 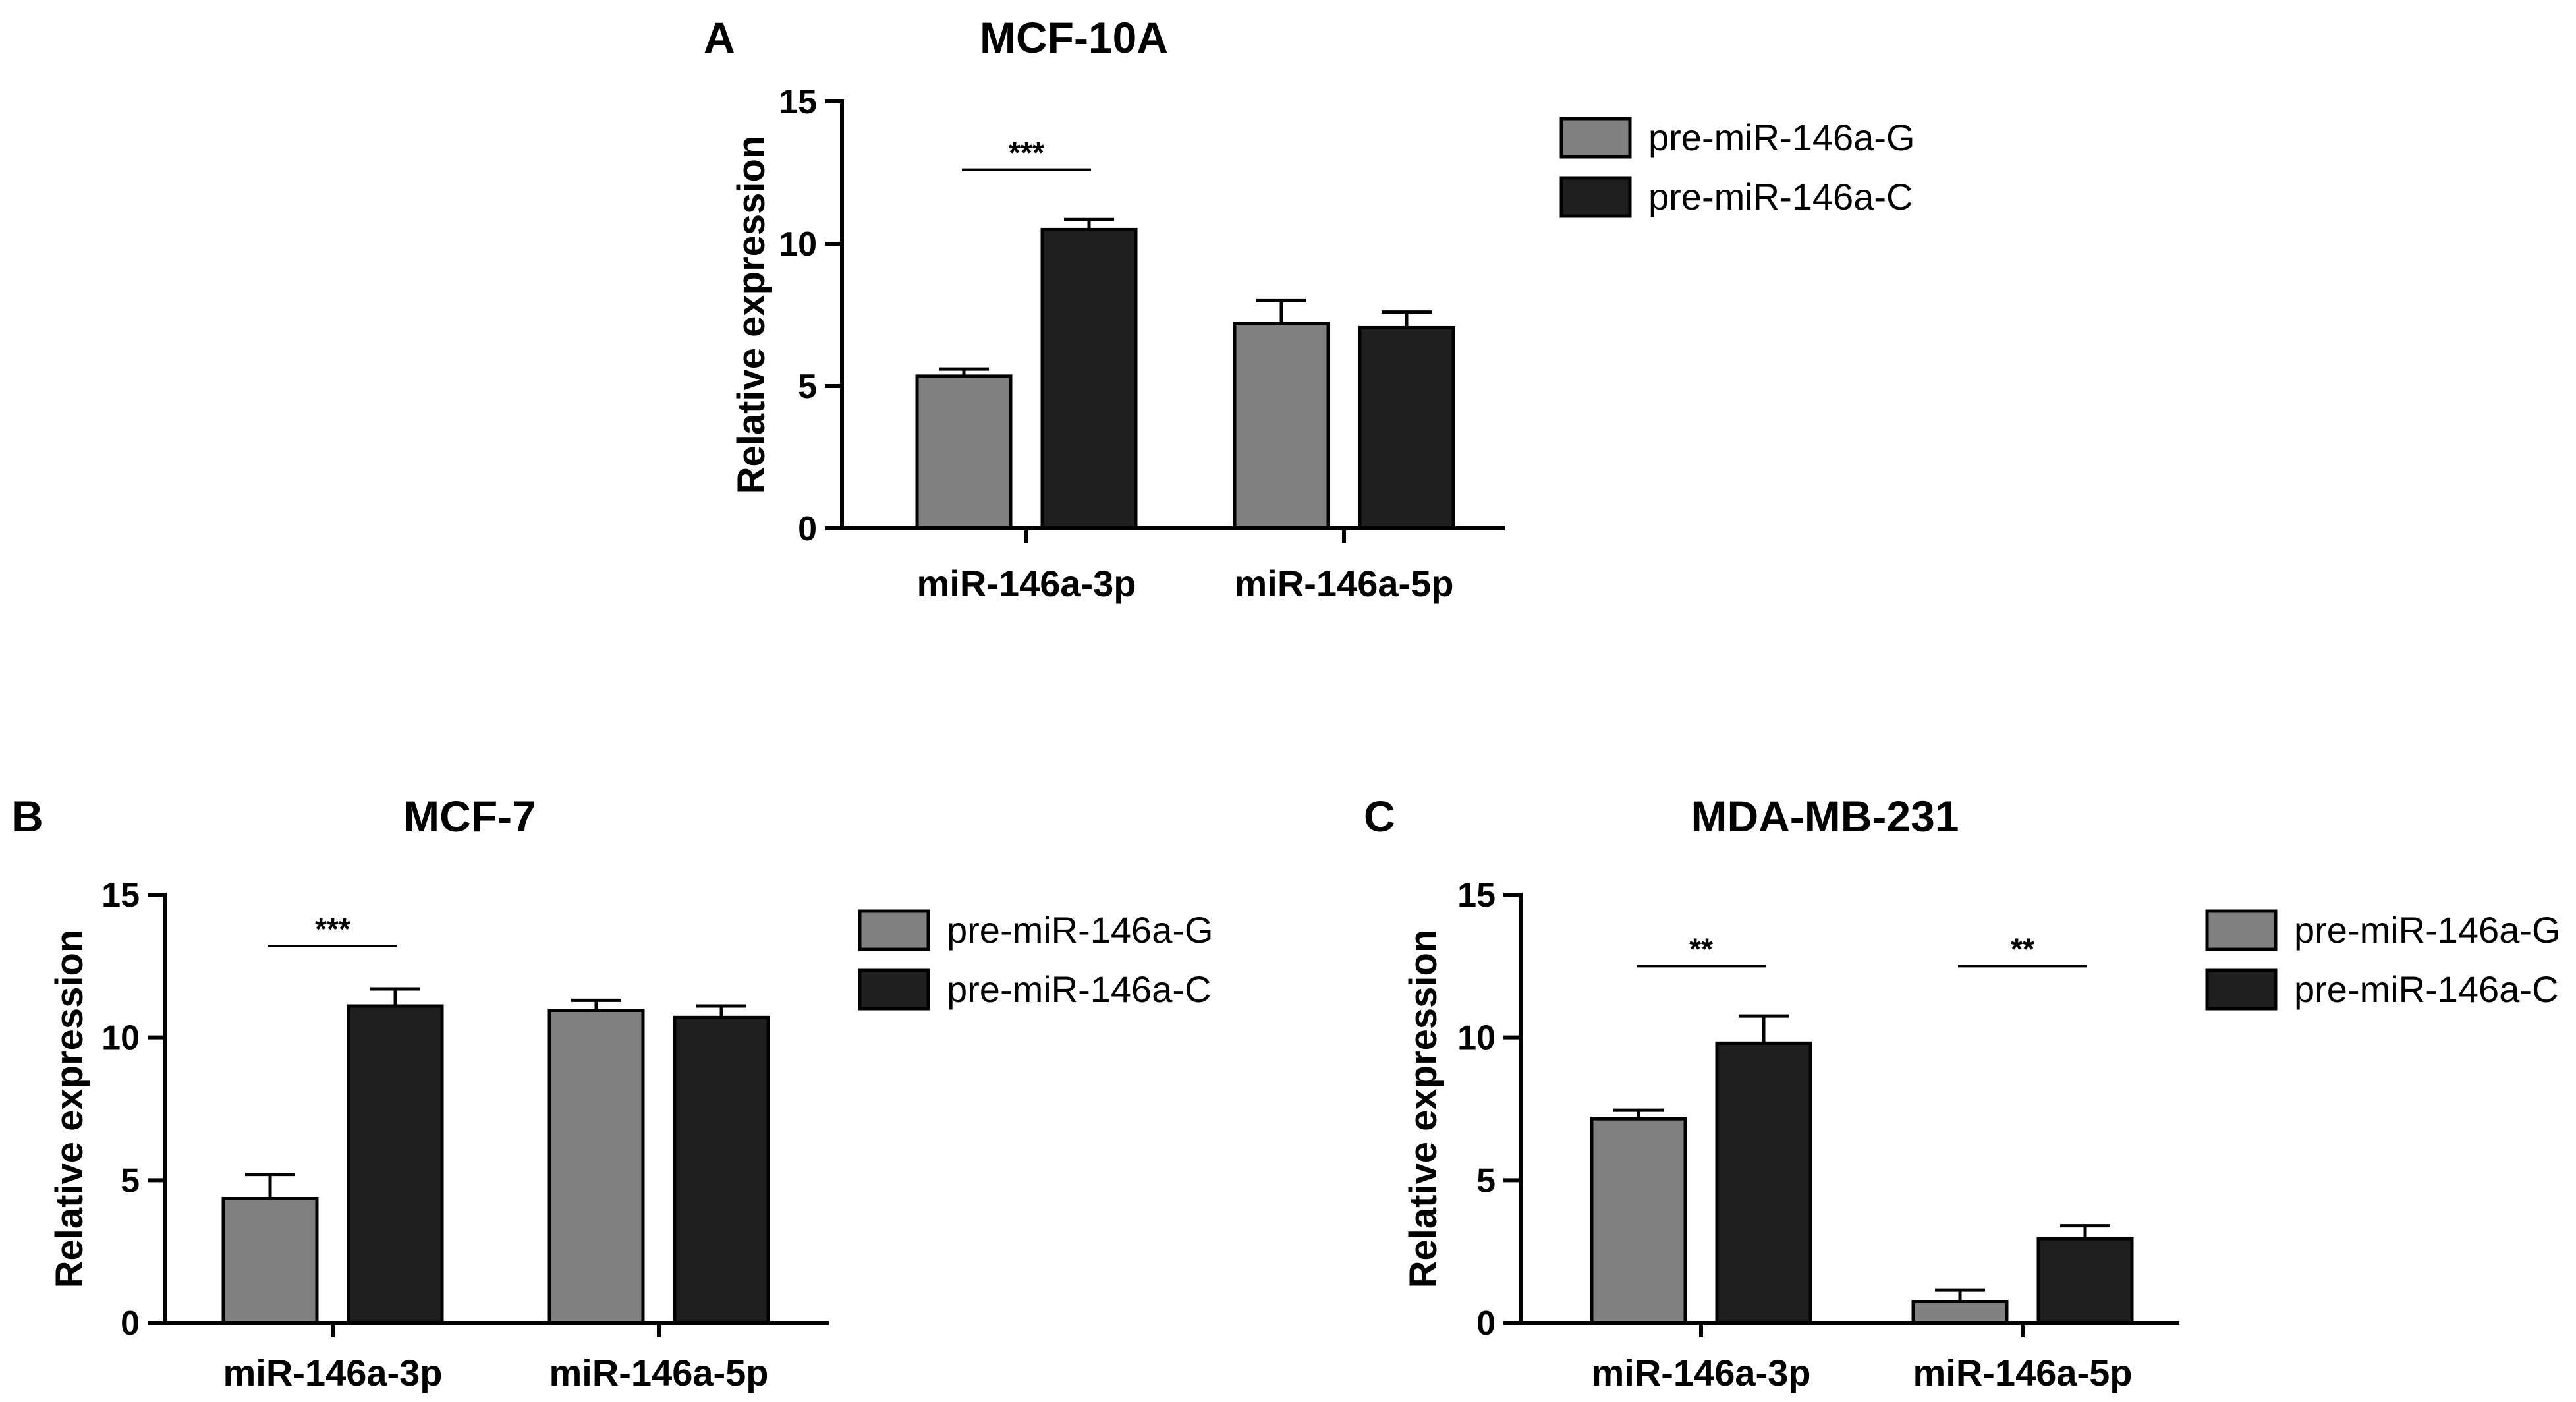 What do you see at coordinates (1074, 37) in the screenshot?
I see `chart-title: MCF-10A` at bounding box center [1074, 37].